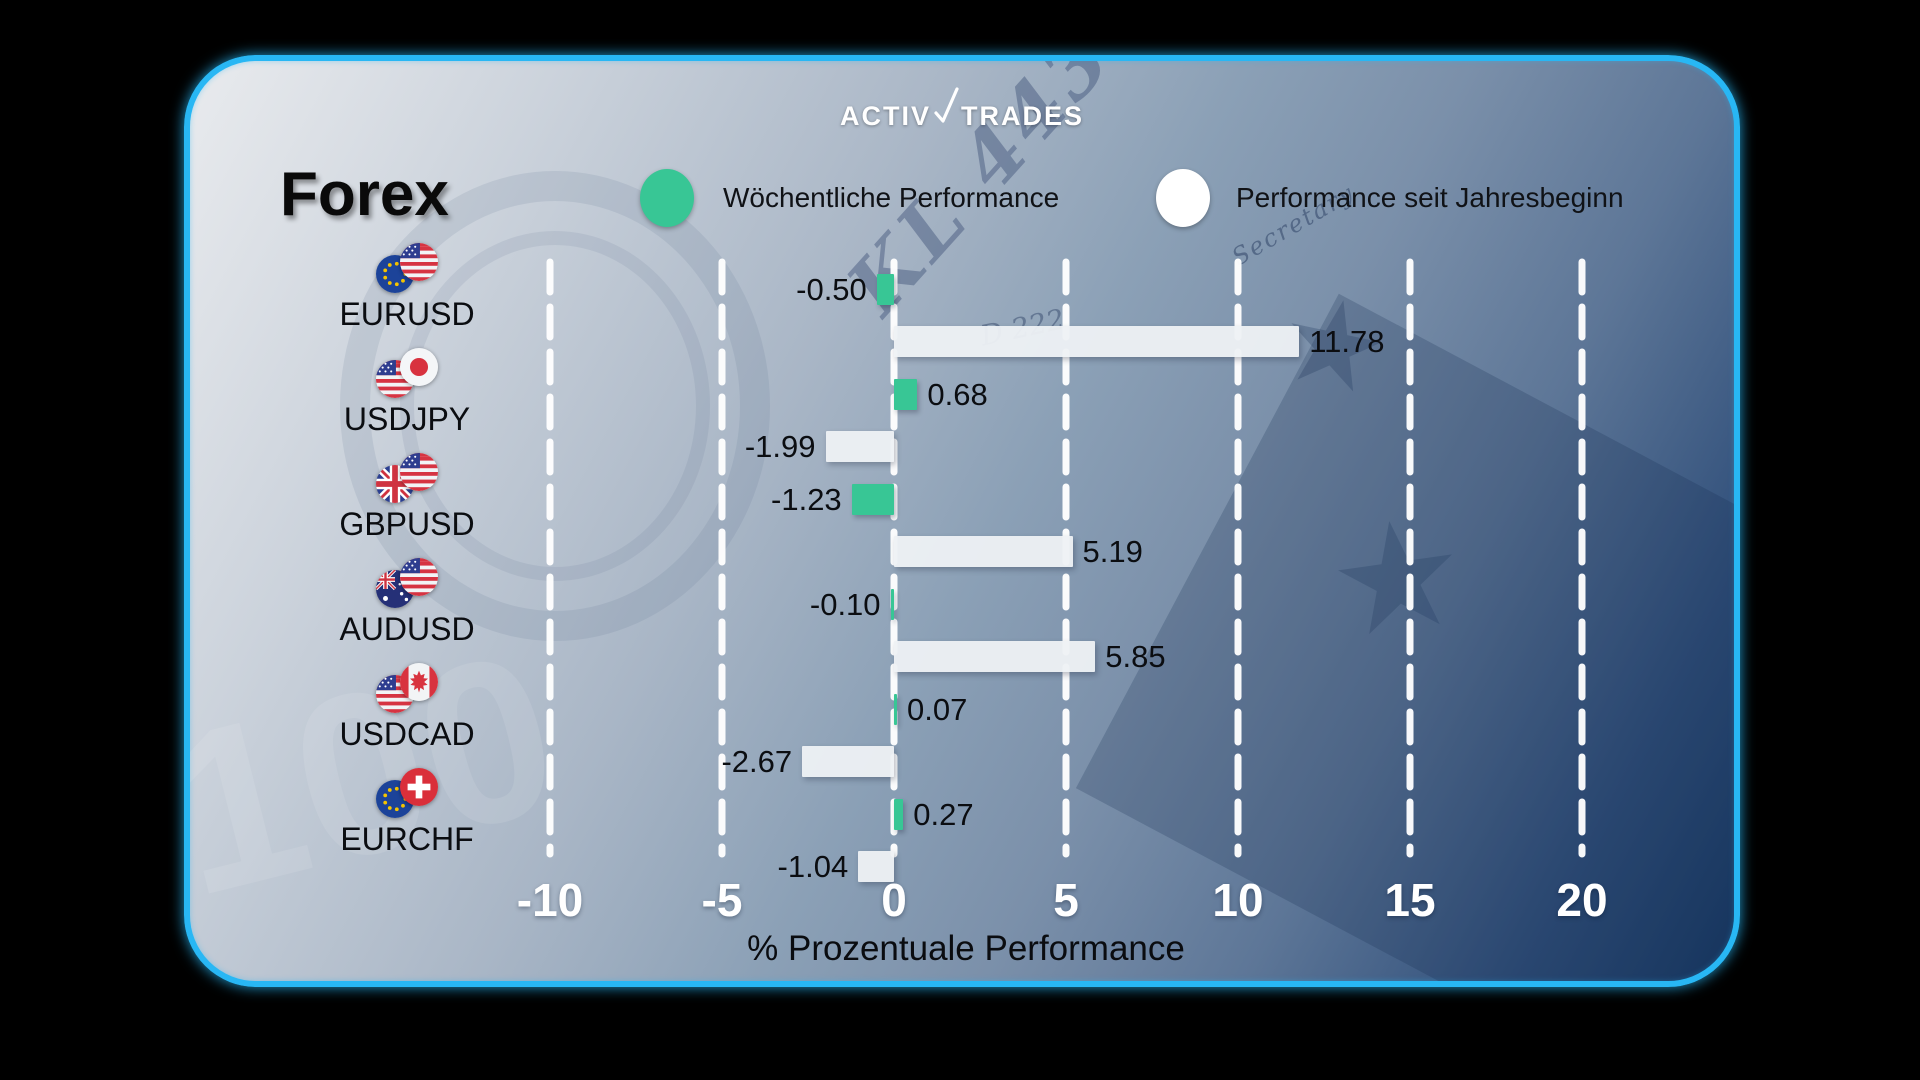 The height and width of the screenshot is (1080, 1920). I want to click on weekly-value: 0.07, so click(937, 709).